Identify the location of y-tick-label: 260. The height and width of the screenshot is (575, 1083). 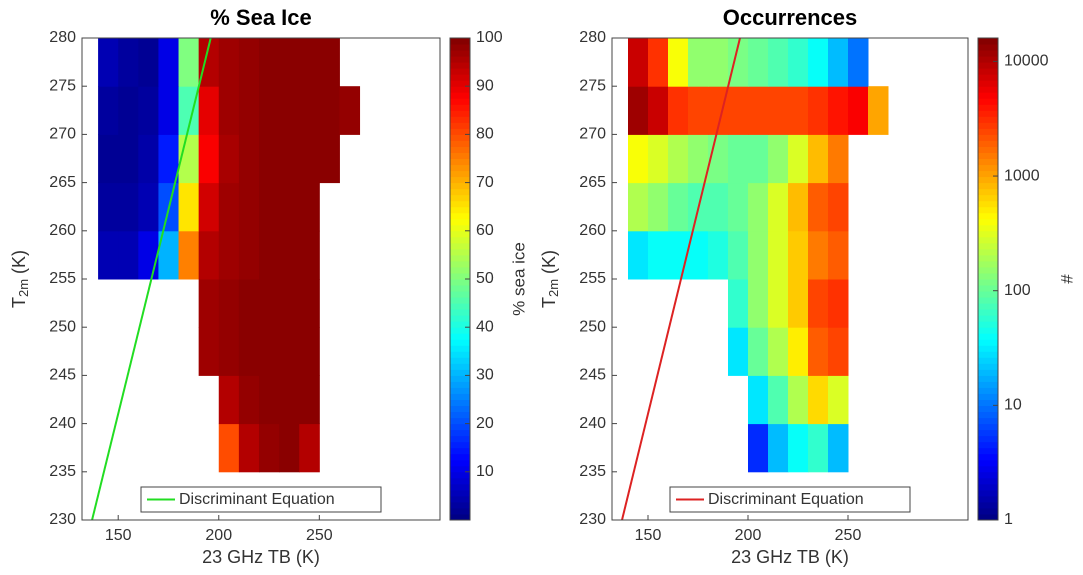
(592, 230).